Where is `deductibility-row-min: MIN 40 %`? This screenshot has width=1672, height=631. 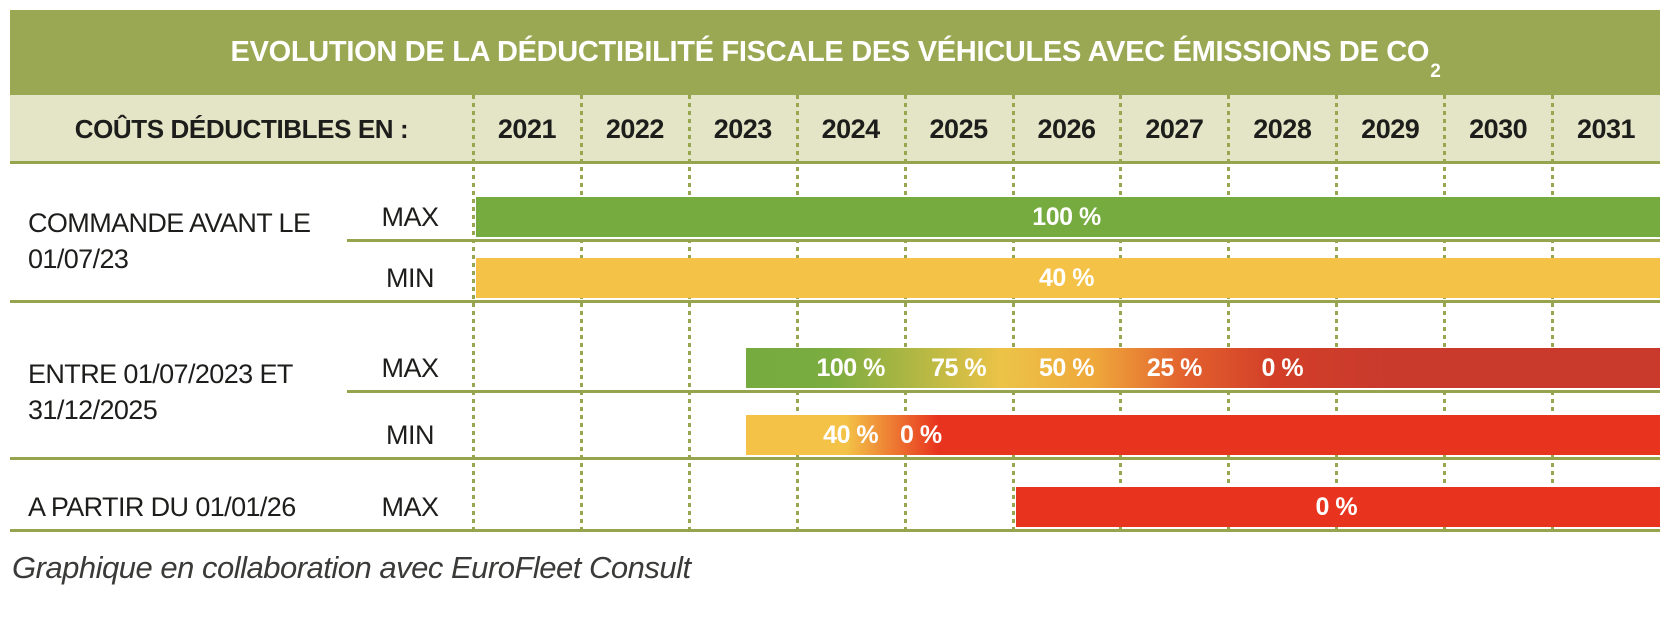 deductibility-row-min: MIN 40 % is located at coordinates (835, 271).